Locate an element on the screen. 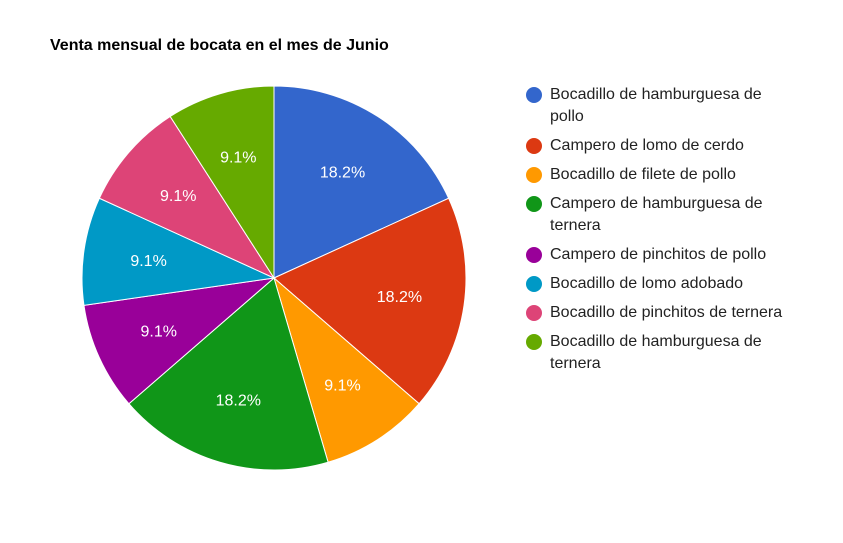 Image resolution: width=843 pixels, height=543 pixels. legend-label: Bocadillo de hamburguesa de ternera is located at coordinates (656, 352).